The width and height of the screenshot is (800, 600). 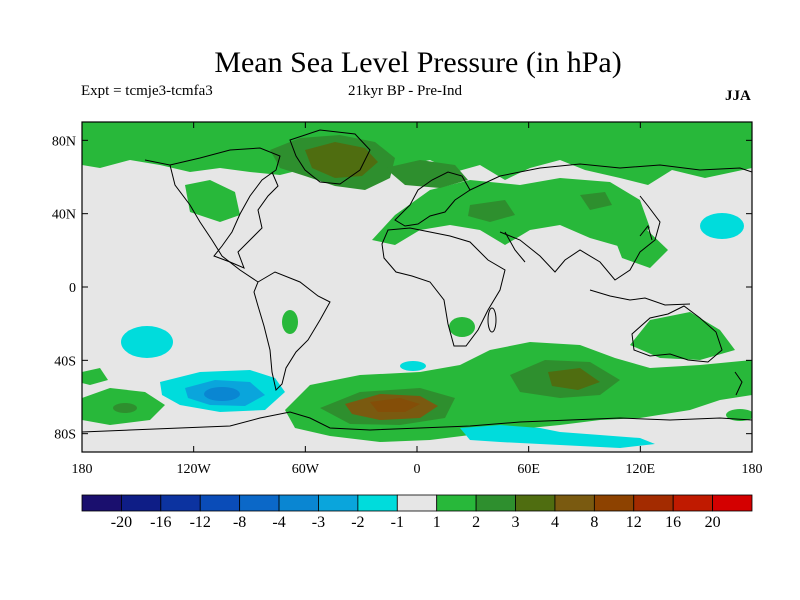 What do you see at coordinates (290, 322) in the screenshot?
I see `south-america-anomaly` at bounding box center [290, 322].